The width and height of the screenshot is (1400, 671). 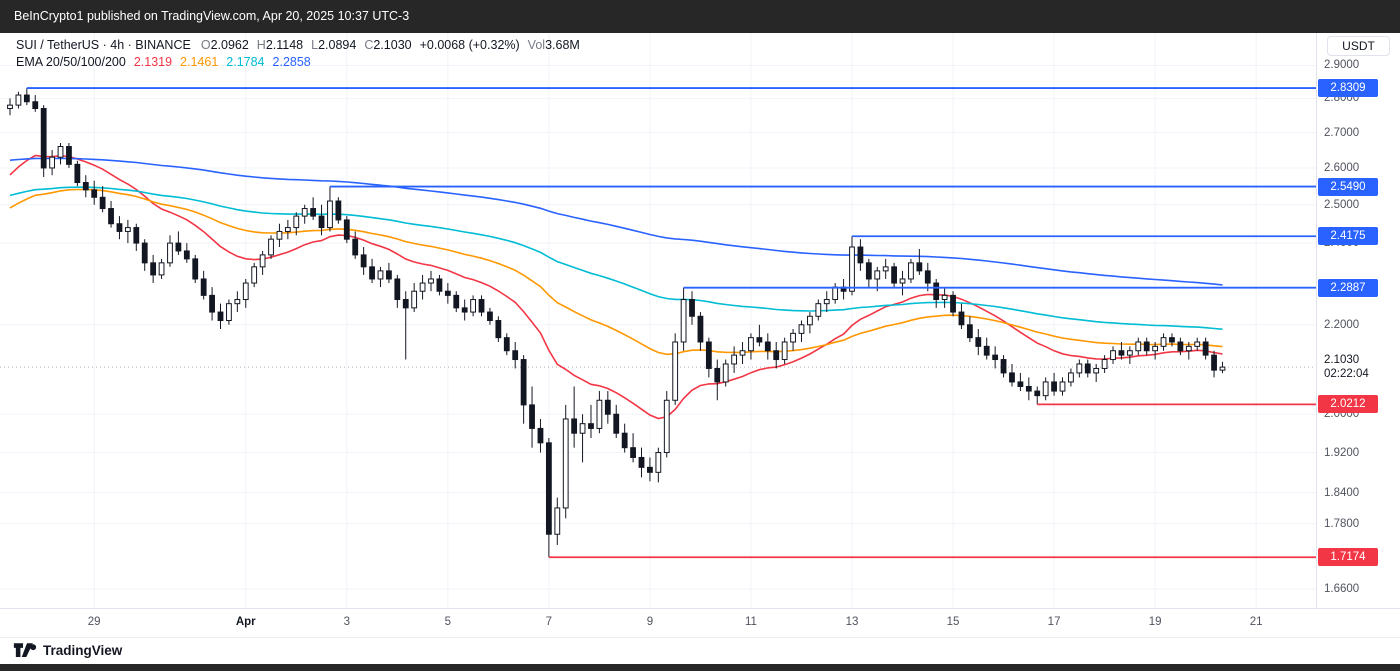 What do you see at coordinates (650, 622) in the screenshot?
I see `time-tick-label: 9` at bounding box center [650, 622].